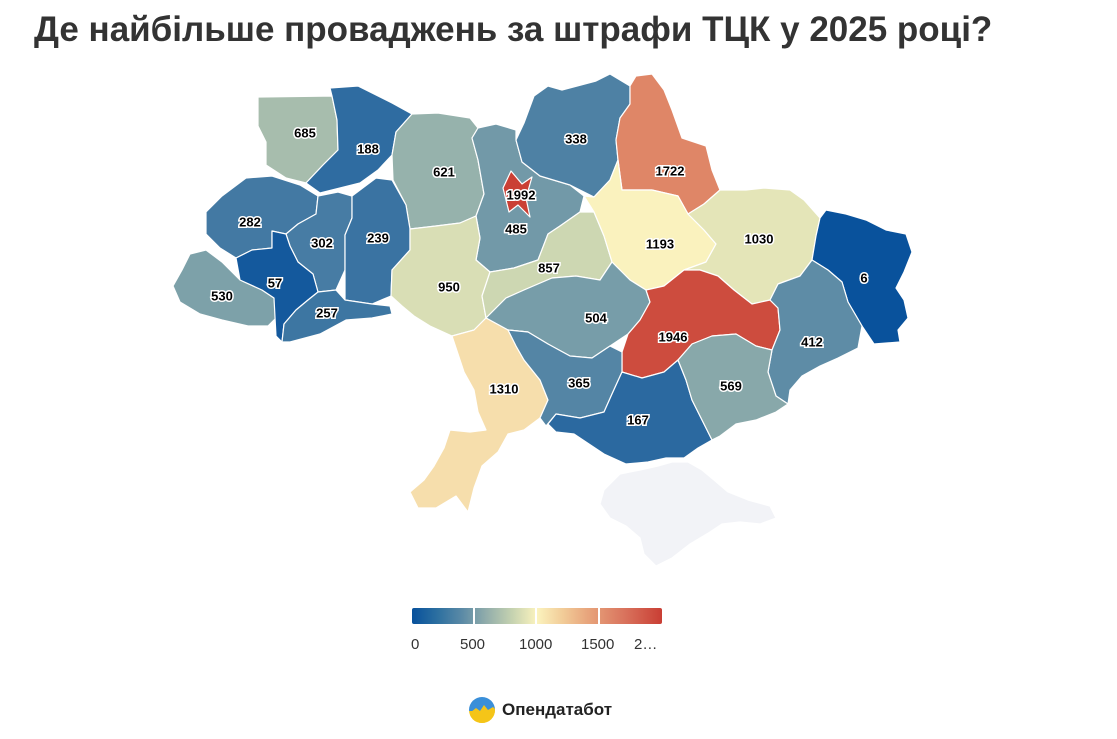 This screenshot has height=739, width=1117. Describe the element at coordinates (368, 149) in the screenshot. I see `region-value-label: 188` at that location.